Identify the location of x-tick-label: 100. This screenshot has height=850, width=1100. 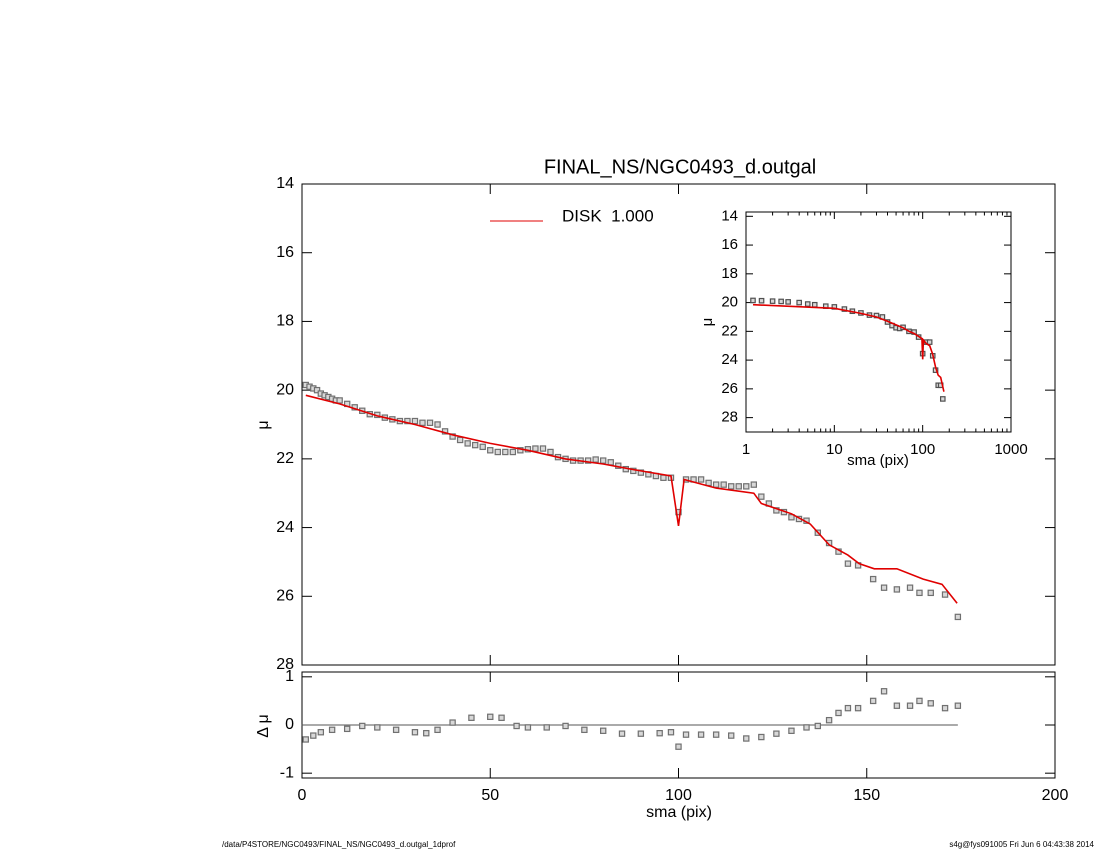
(678, 795).